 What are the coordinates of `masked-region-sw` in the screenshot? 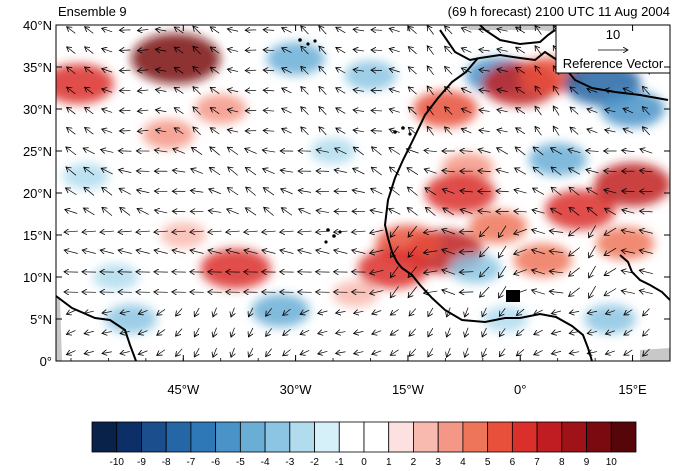 It's located at (59, 328).